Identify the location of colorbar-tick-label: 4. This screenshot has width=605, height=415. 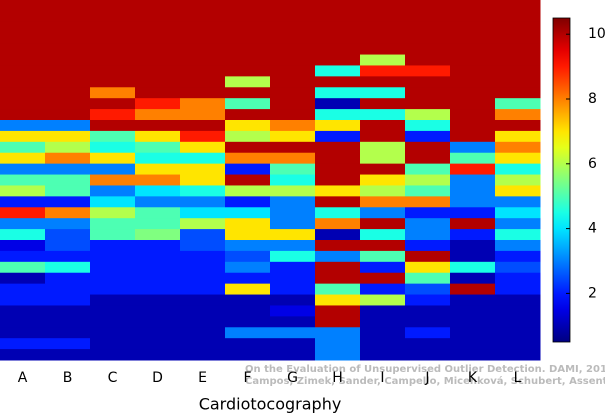
(592, 229).